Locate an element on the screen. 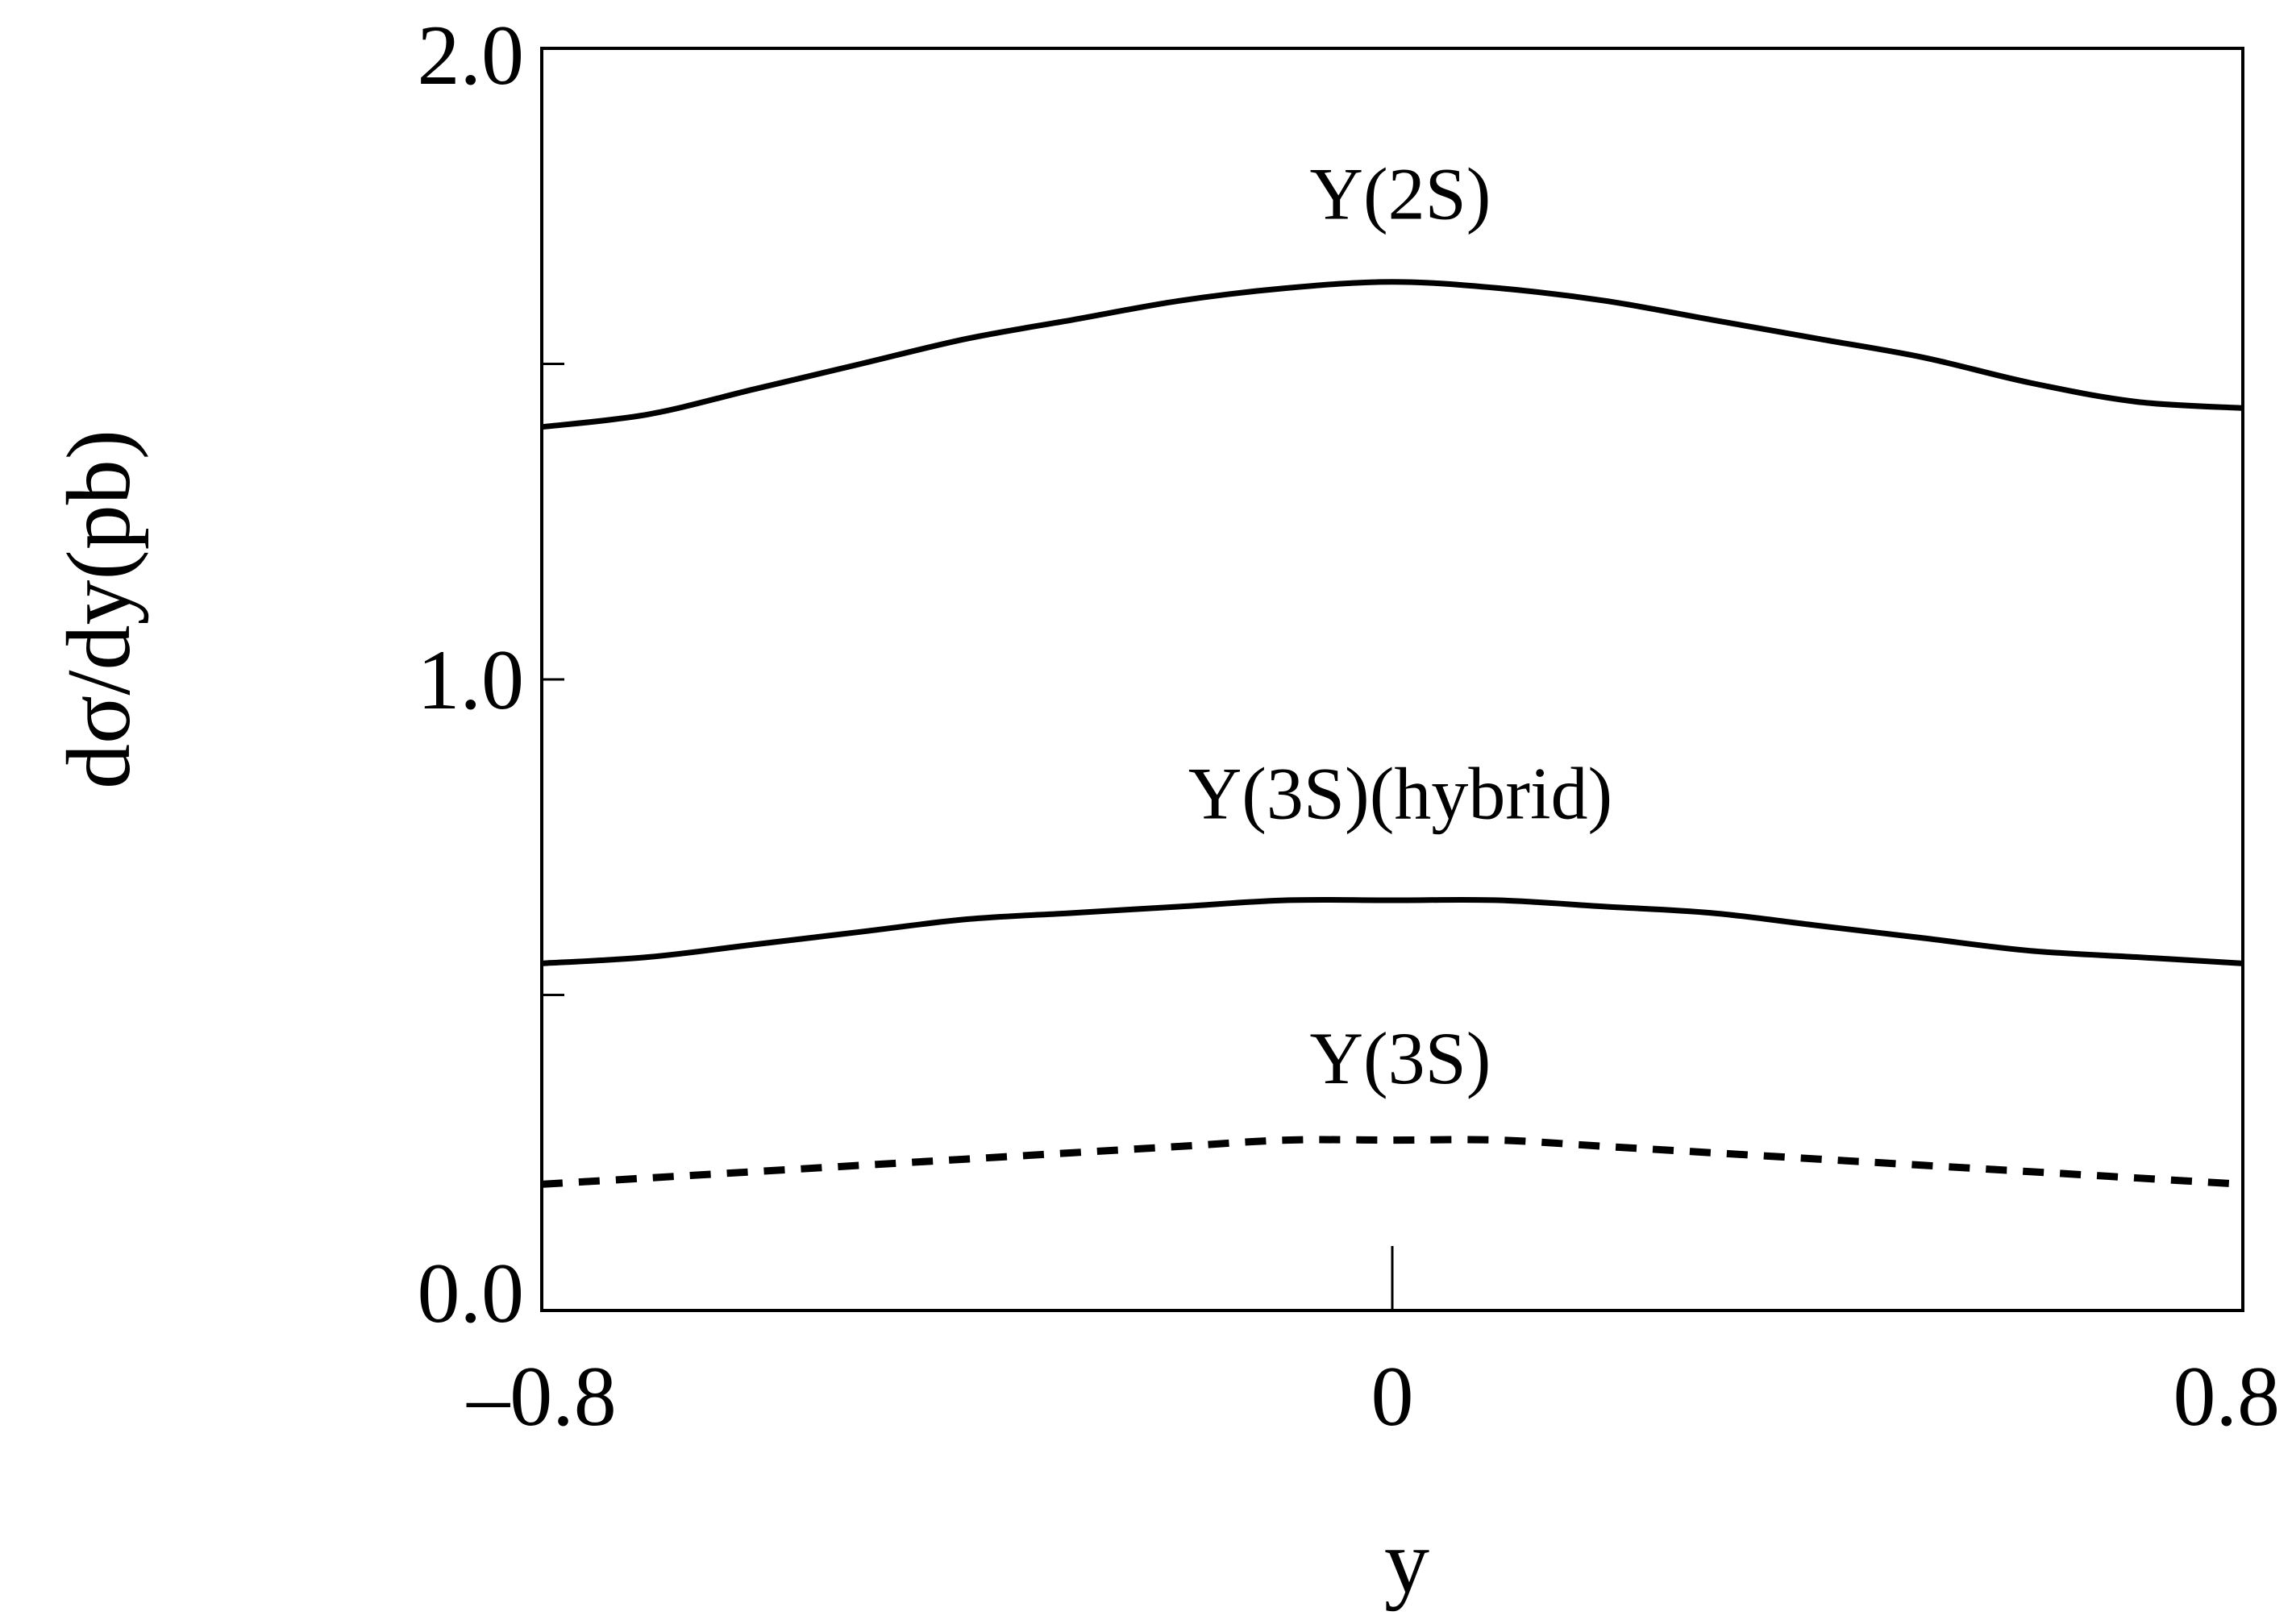 This screenshot has height=1624, width=2292. y-tick-label-4: 2.0 is located at coordinates (472, 55).